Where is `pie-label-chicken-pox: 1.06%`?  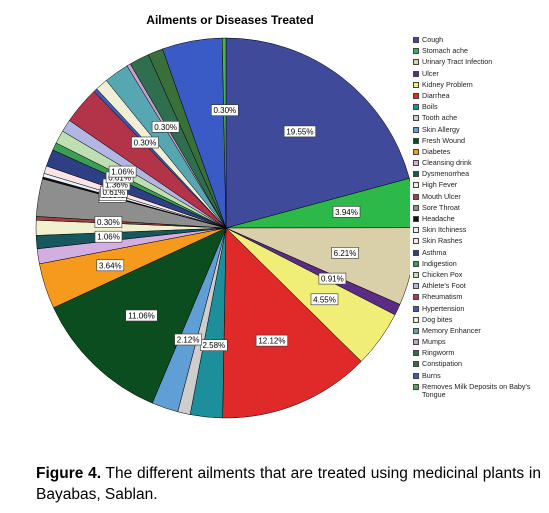
pie-label-chicken-pox: 1.06% is located at coordinates (122, 171).